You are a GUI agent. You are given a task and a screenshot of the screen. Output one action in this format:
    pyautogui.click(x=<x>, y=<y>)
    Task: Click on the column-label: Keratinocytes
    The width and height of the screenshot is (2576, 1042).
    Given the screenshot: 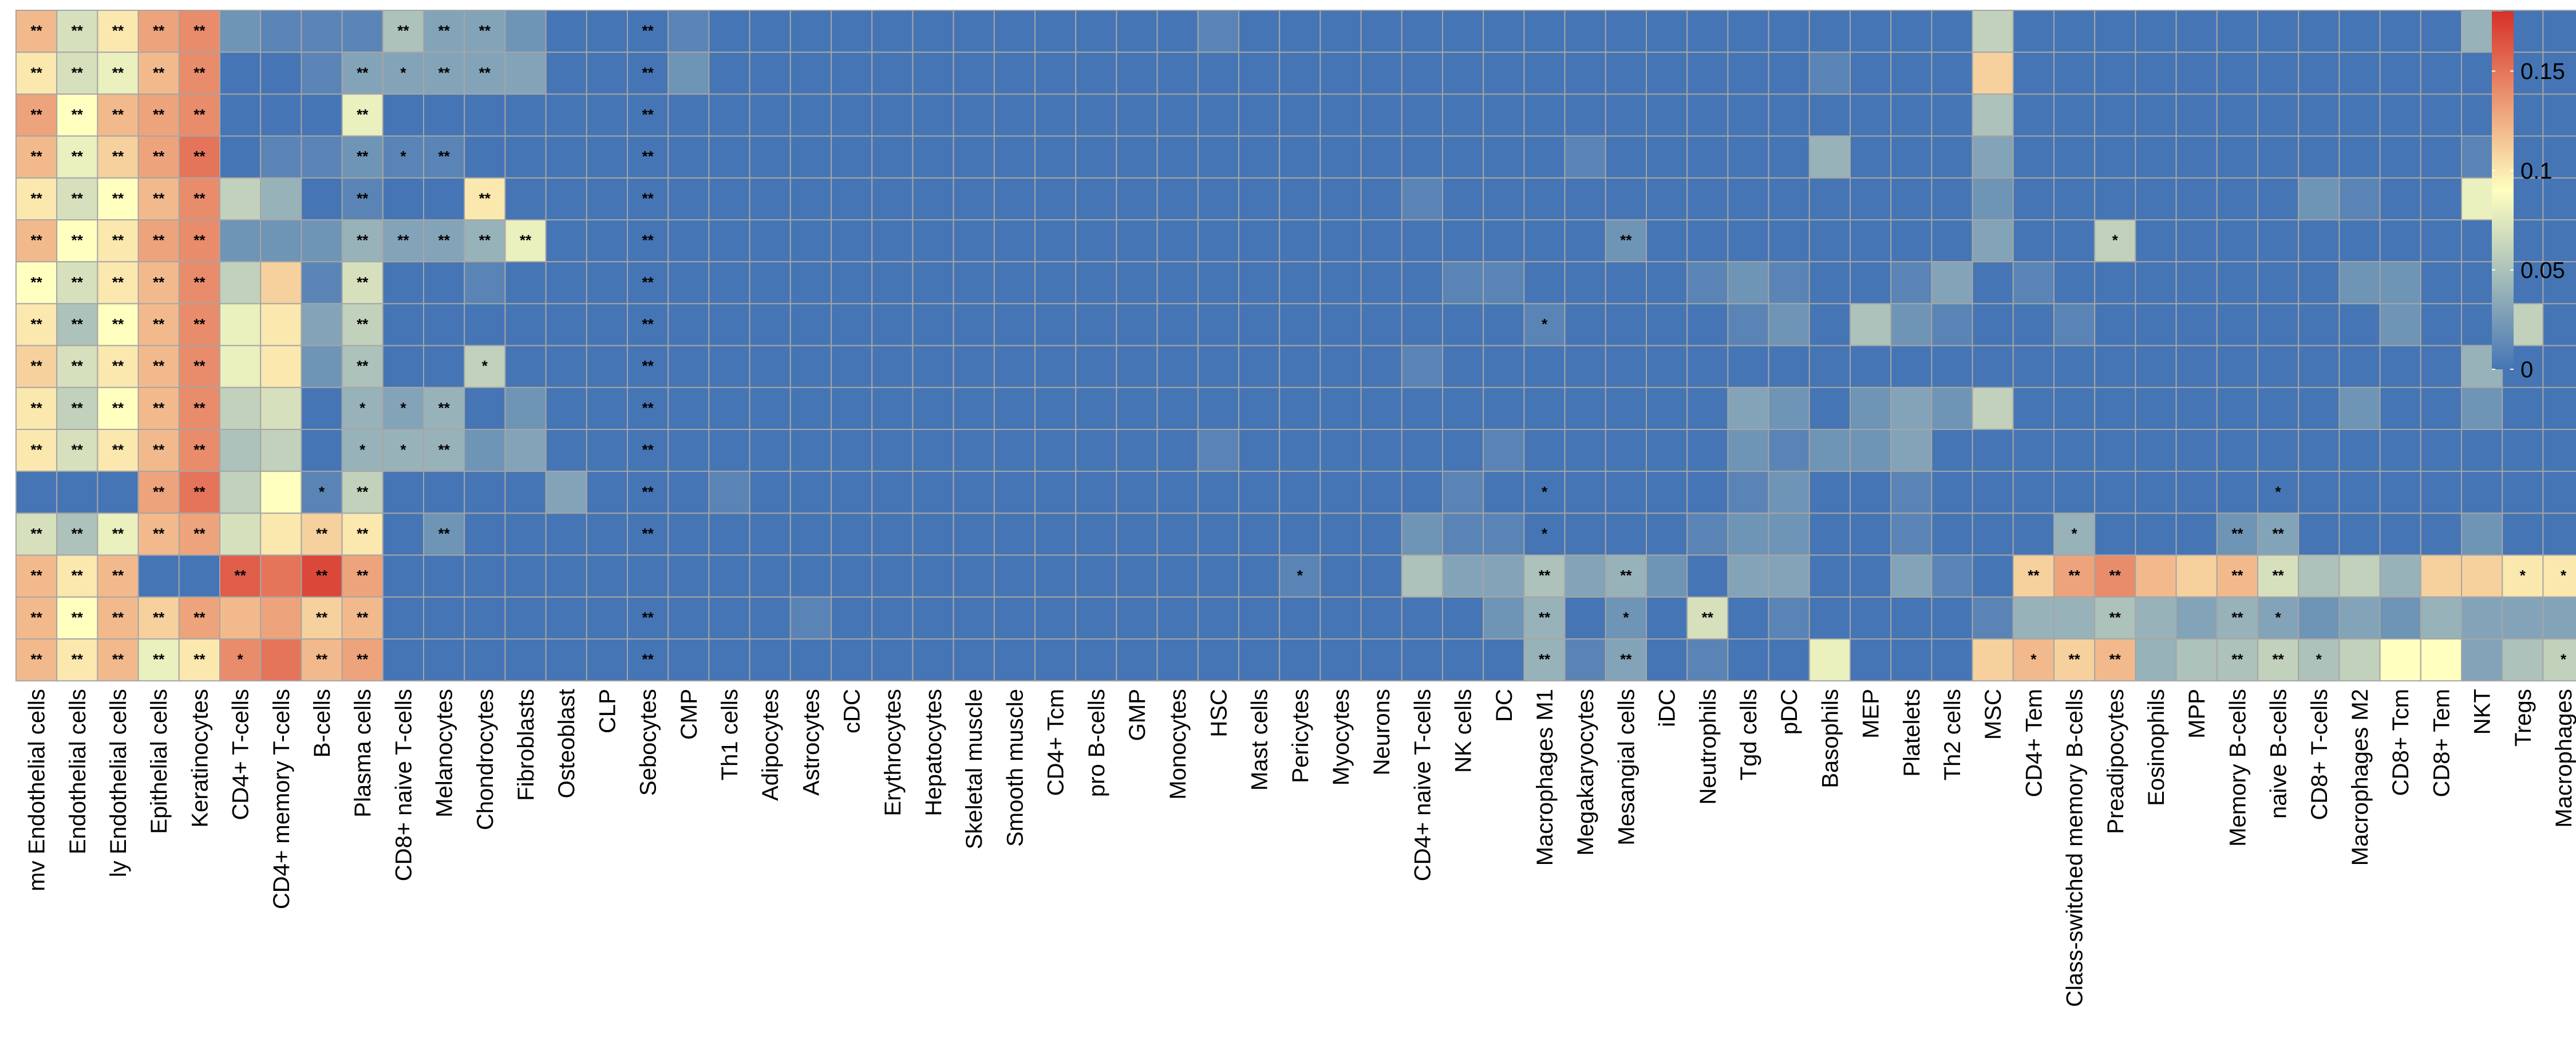 What is the action you would take?
    pyautogui.click(x=199, y=758)
    